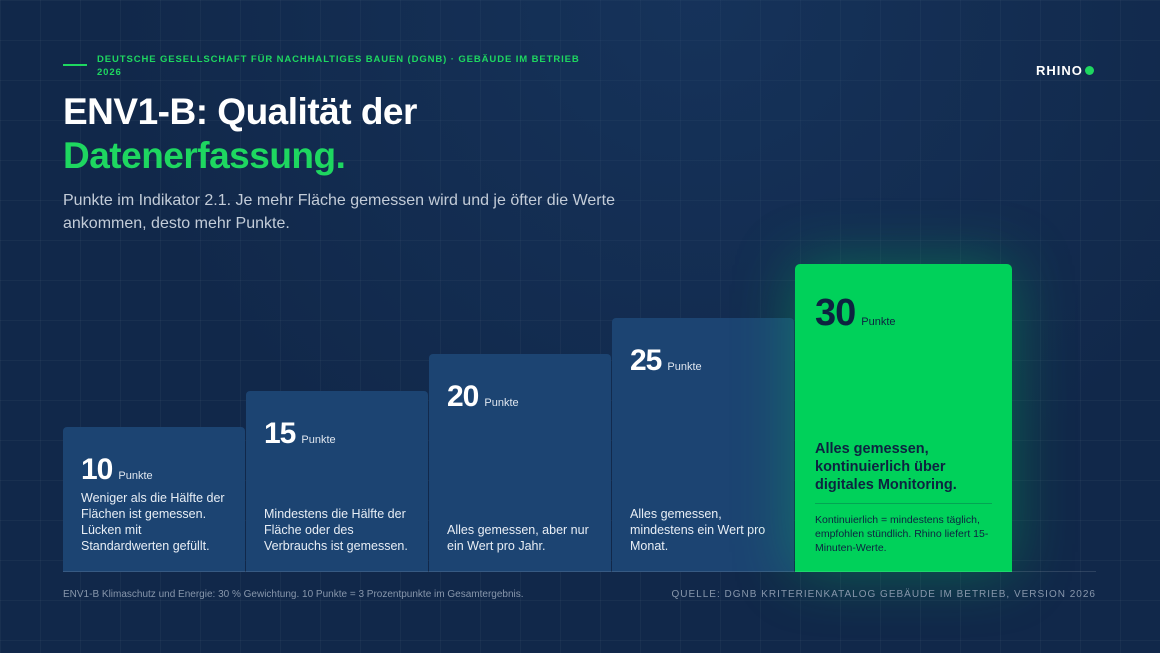 The height and width of the screenshot is (653, 1160). What do you see at coordinates (903, 503) in the screenshot?
I see `divider` at bounding box center [903, 503].